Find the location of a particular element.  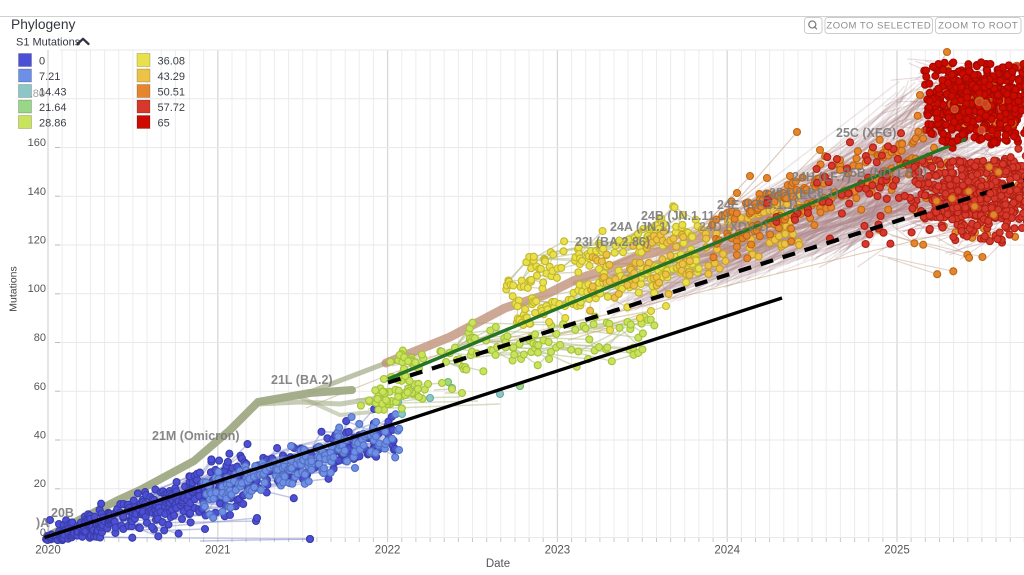

svg-text: 14.43 is located at coordinates (53, 93).